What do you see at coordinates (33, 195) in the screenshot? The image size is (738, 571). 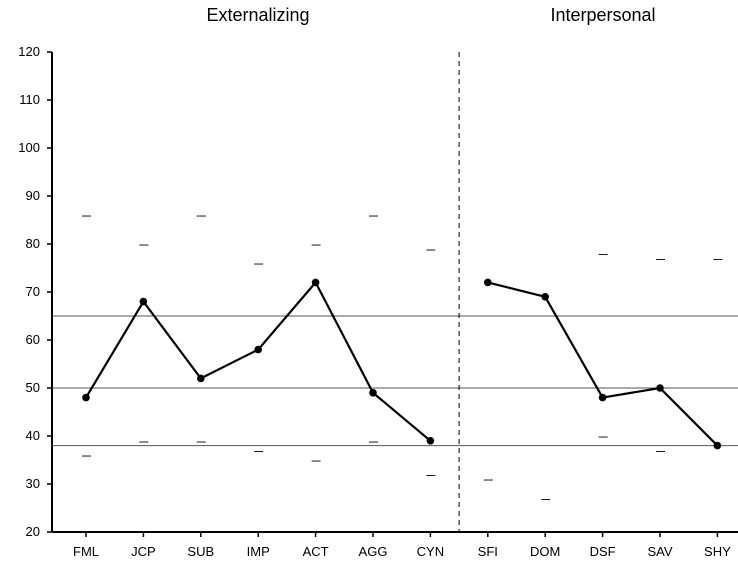 I see `y-tick-label: 90` at bounding box center [33, 195].